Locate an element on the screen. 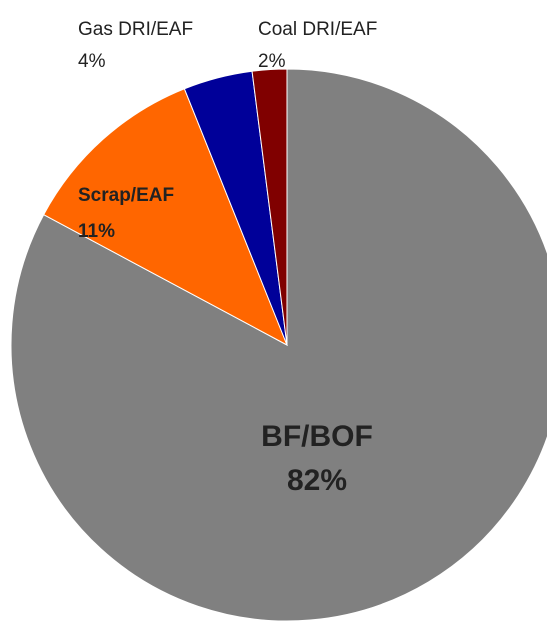  slice-label: Coal DRI/EAF is located at coordinates (317, 29).